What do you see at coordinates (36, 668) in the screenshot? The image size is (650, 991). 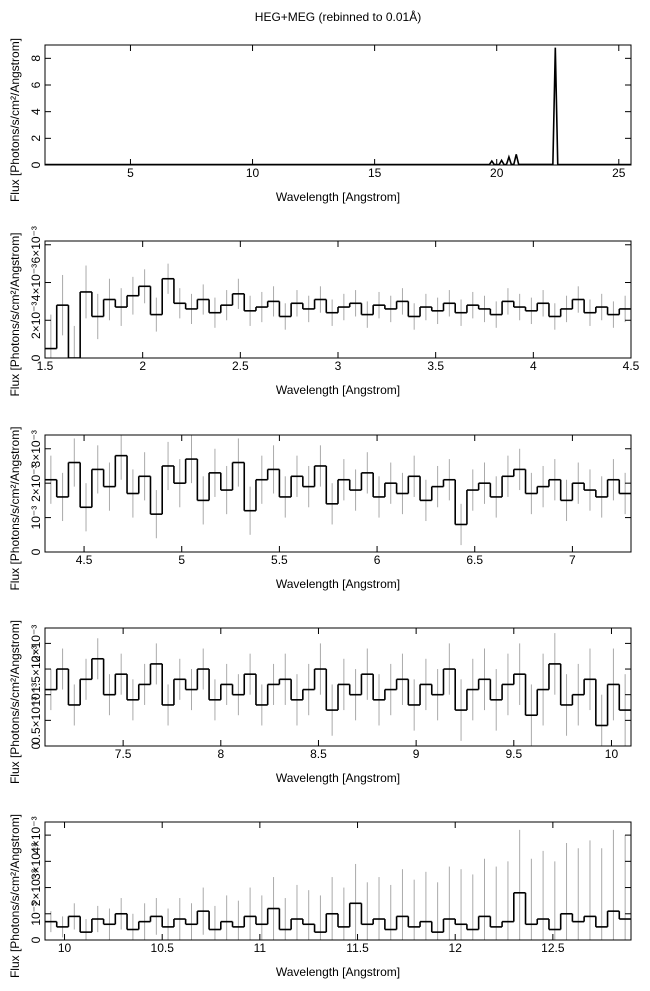 I see `y-tick-label: 1.5×10⁻³` at bounding box center [36, 668].